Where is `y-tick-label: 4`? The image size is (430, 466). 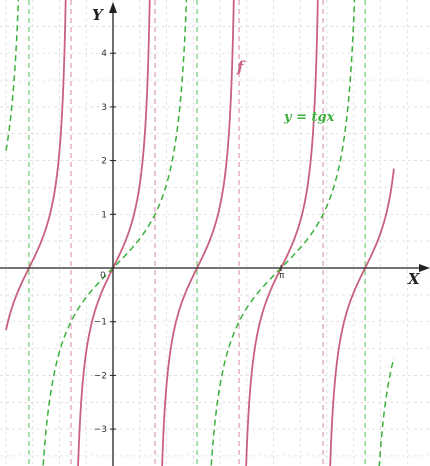 y-tick-label: 4 is located at coordinates (104, 54).